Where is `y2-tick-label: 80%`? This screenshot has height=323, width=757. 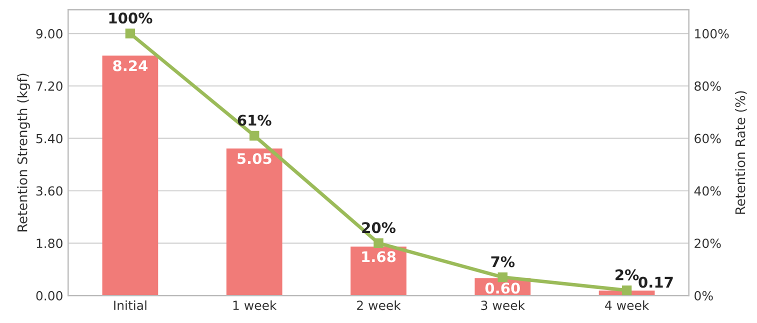 y2-tick-label: 80% is located at coordinates (707, 86).